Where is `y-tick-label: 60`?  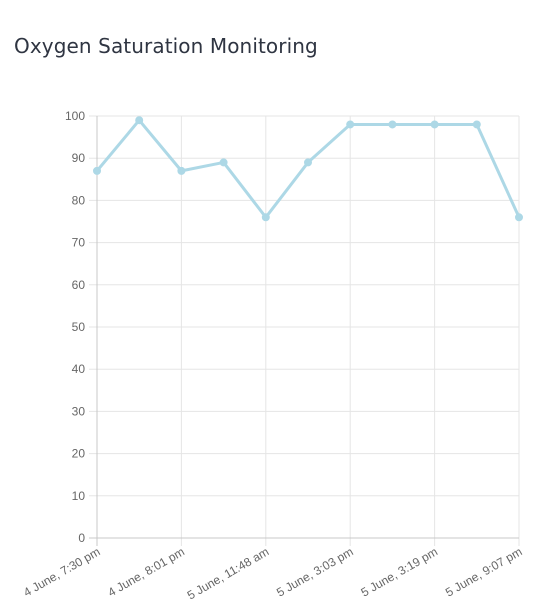 y-tick-label: 60 is located at coordinates (79, 285).